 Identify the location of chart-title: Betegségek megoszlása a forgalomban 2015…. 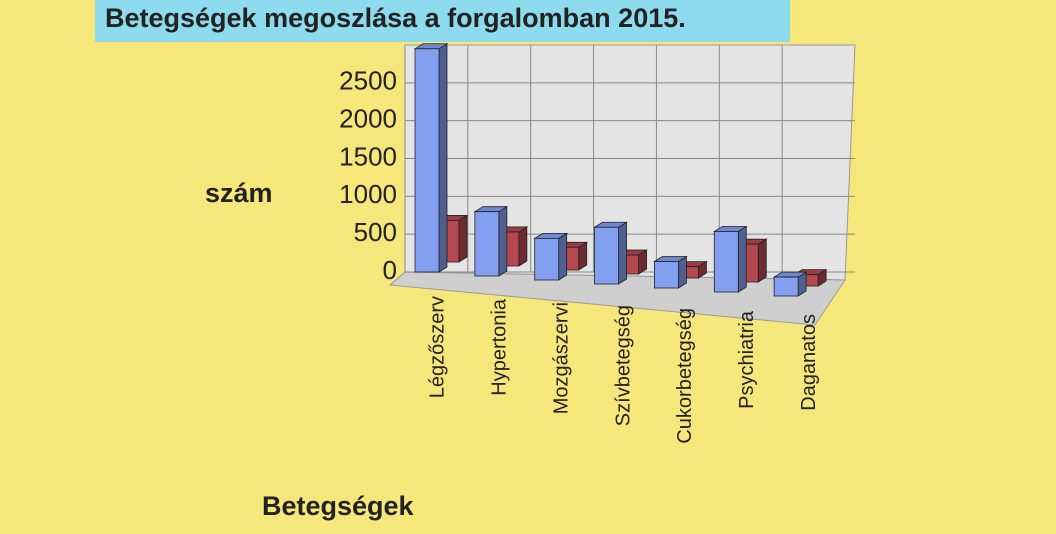
(395, 18).